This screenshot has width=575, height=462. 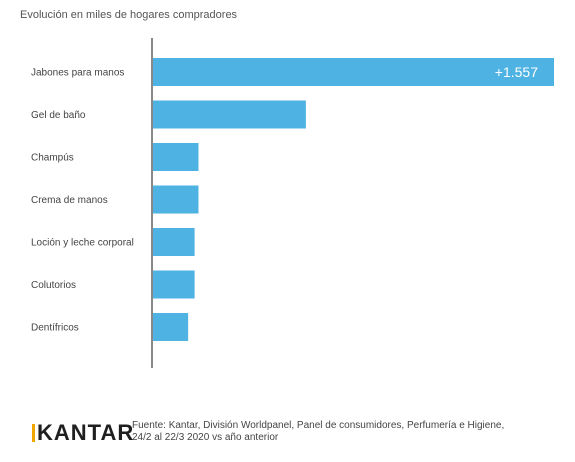 I want to click on category-label: Crema de manos, so click(x=69, y=200).